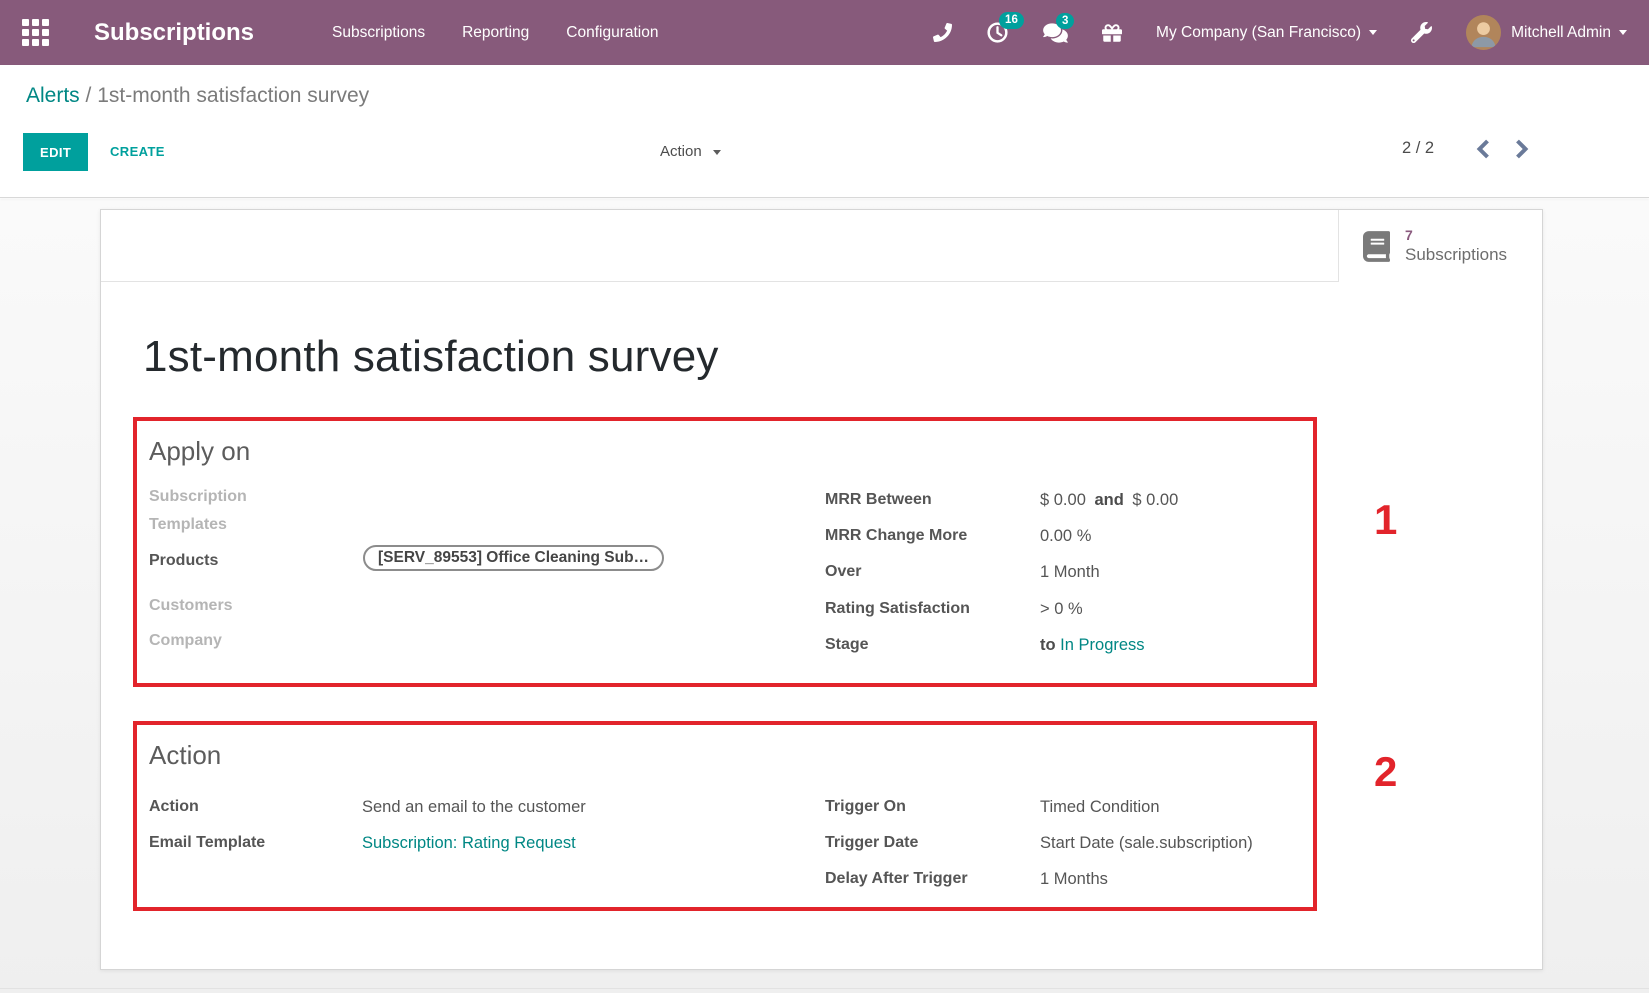 Image resolution: width=1649 pixels, height=993 pixels. What do you see at coordinates (847, 644) in the screenshot?
I see `stage-label: Stage` at bounding box center [847, 644].